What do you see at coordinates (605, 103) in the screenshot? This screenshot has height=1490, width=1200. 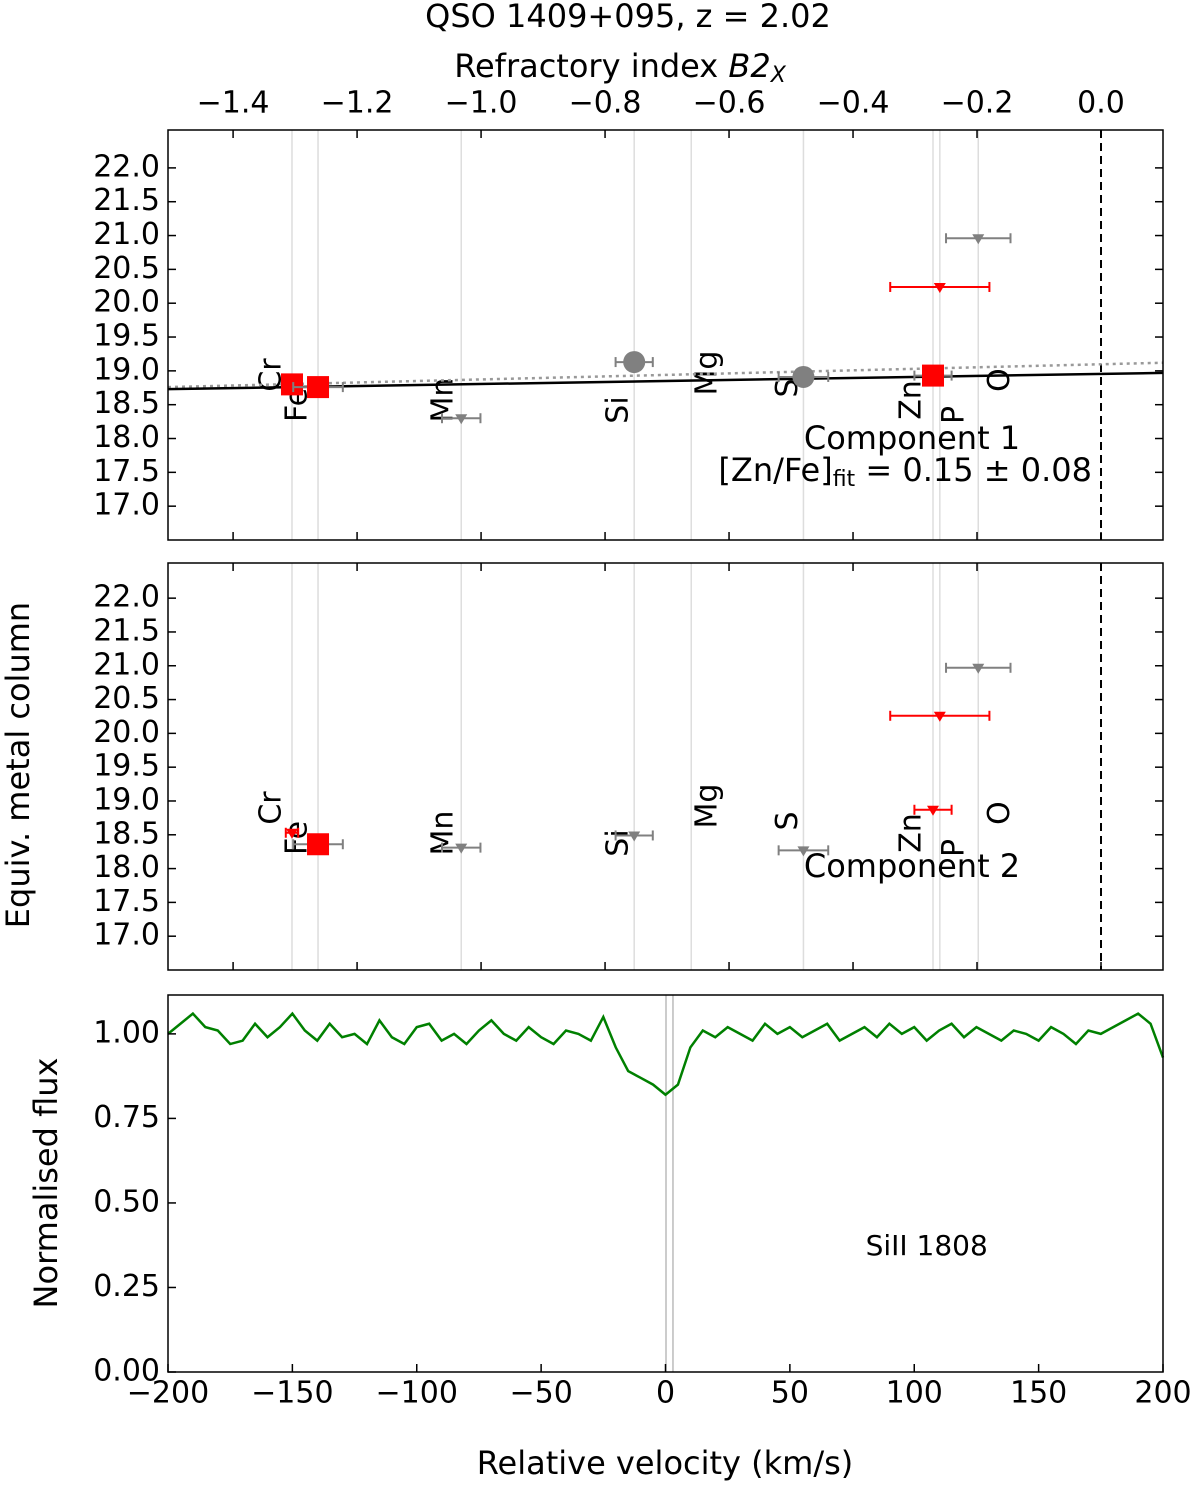 I see `x-tick-label: −0.8` at bounding box center [605, 103].